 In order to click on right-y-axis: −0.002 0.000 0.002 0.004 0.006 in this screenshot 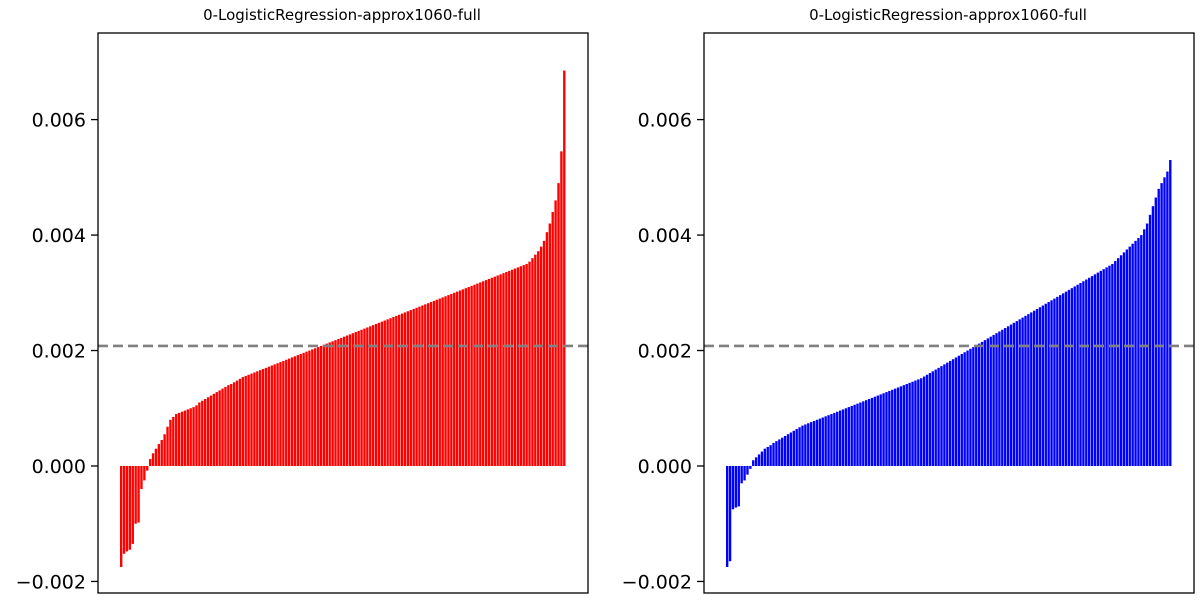, I will do `click(663, 351)`.